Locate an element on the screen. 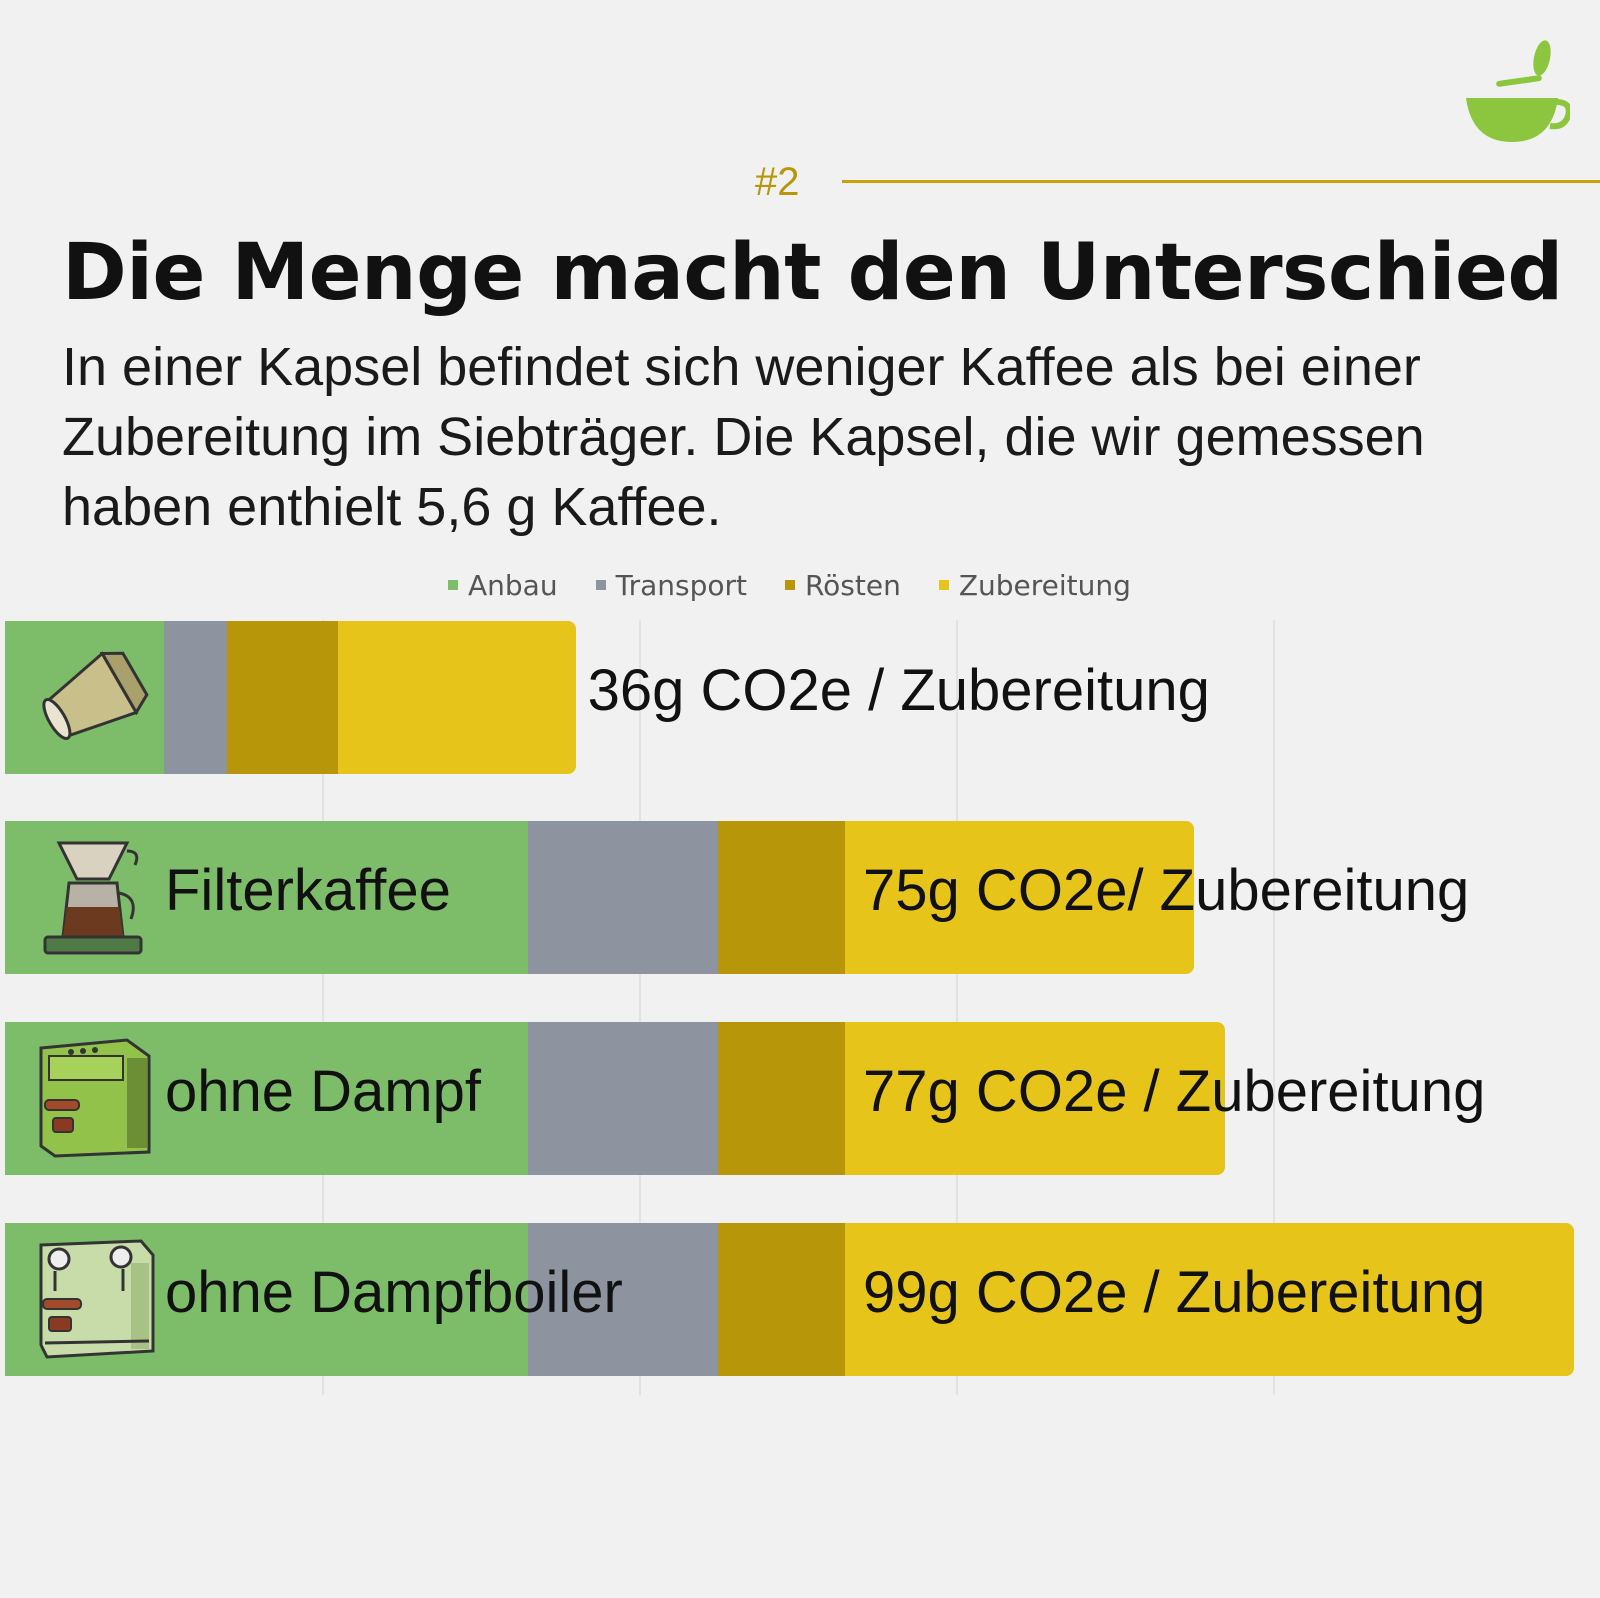 The image size is (1600, 1598). value-label: 77g CO2e / Zubereitung is located at coordinates (1174, 1091).